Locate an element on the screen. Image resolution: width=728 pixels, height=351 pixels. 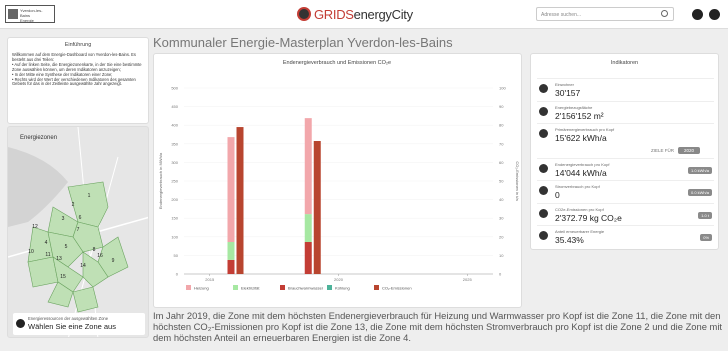
y2-tick-label: 80 is located at coordinates (501, 125).